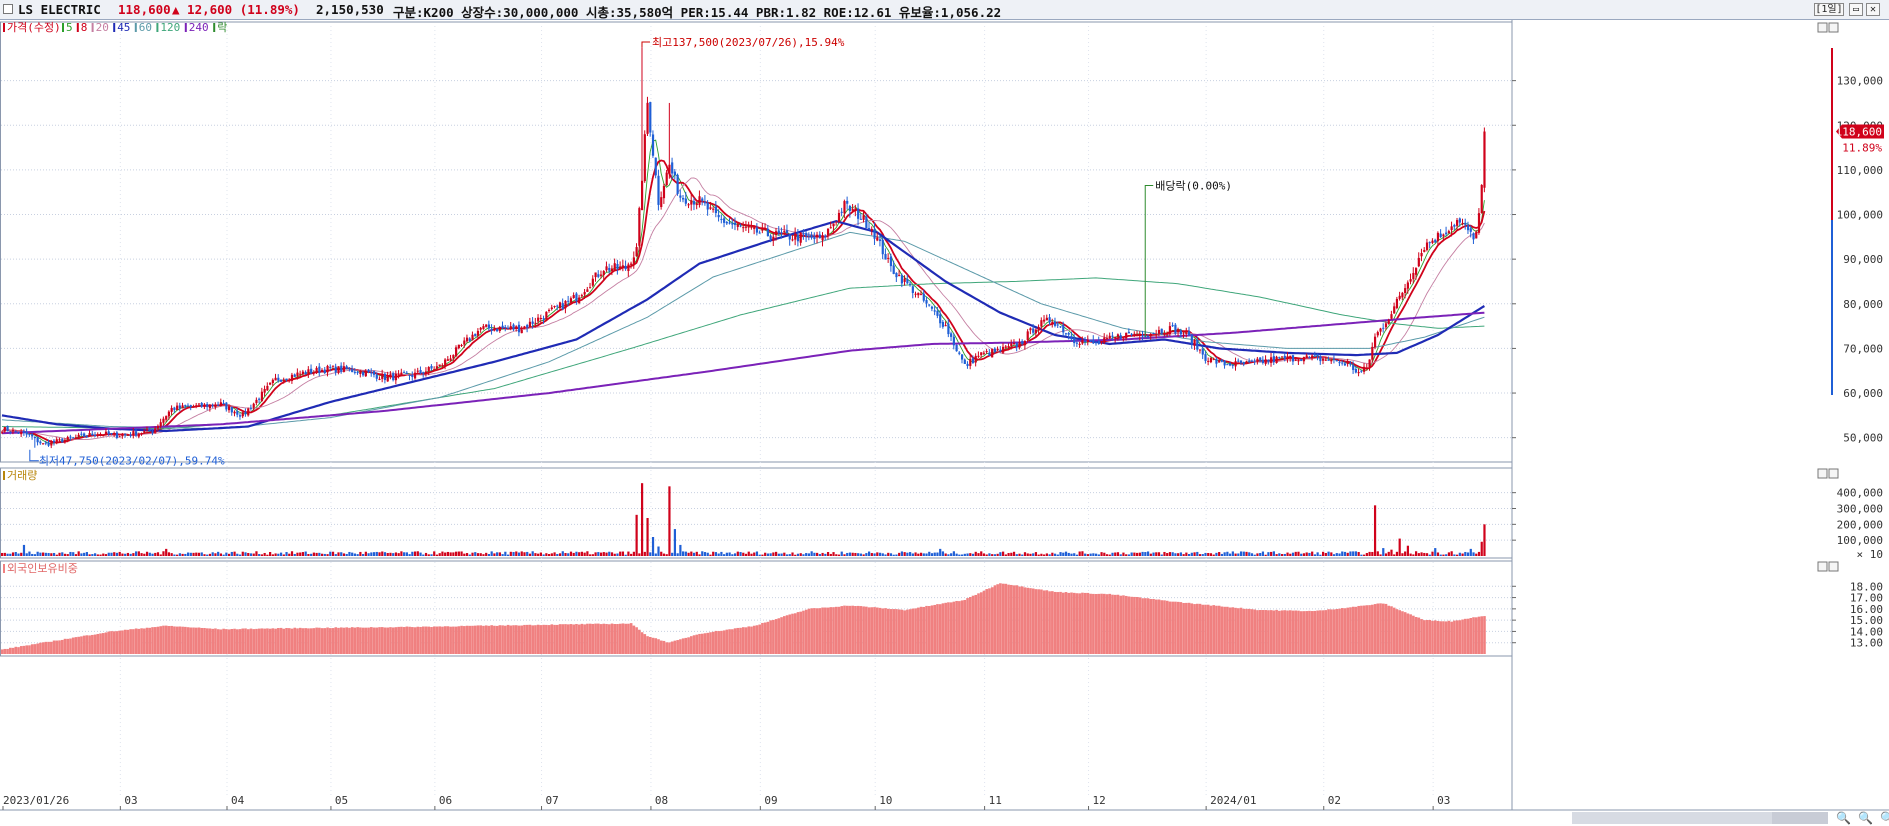 This screenshot has width=1889, height=826. What do you see at coordinates (1873, 9) in the screenshot?
I see `close-icon: ✕` at bounding box center [1873, 9].